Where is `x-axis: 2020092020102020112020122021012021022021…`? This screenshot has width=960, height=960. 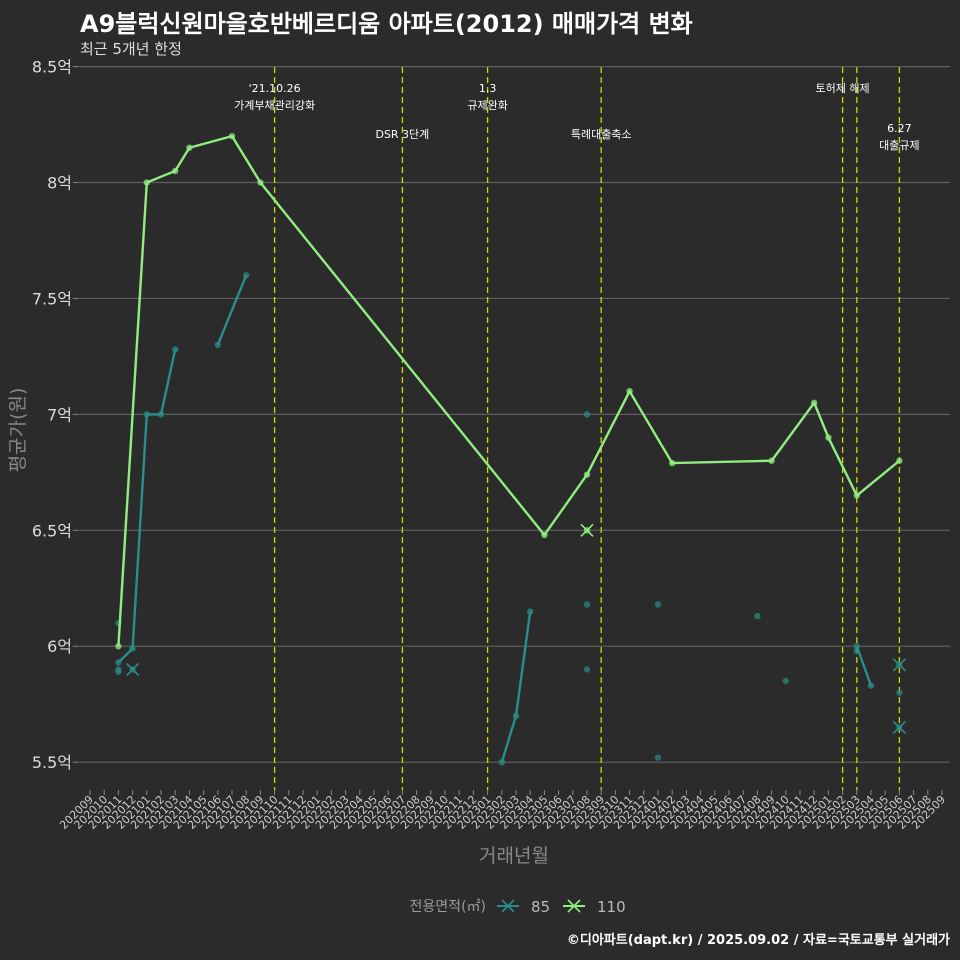
x-axis: 2020092020102020112020122021012021022021… is located at coordinates (502, 811).